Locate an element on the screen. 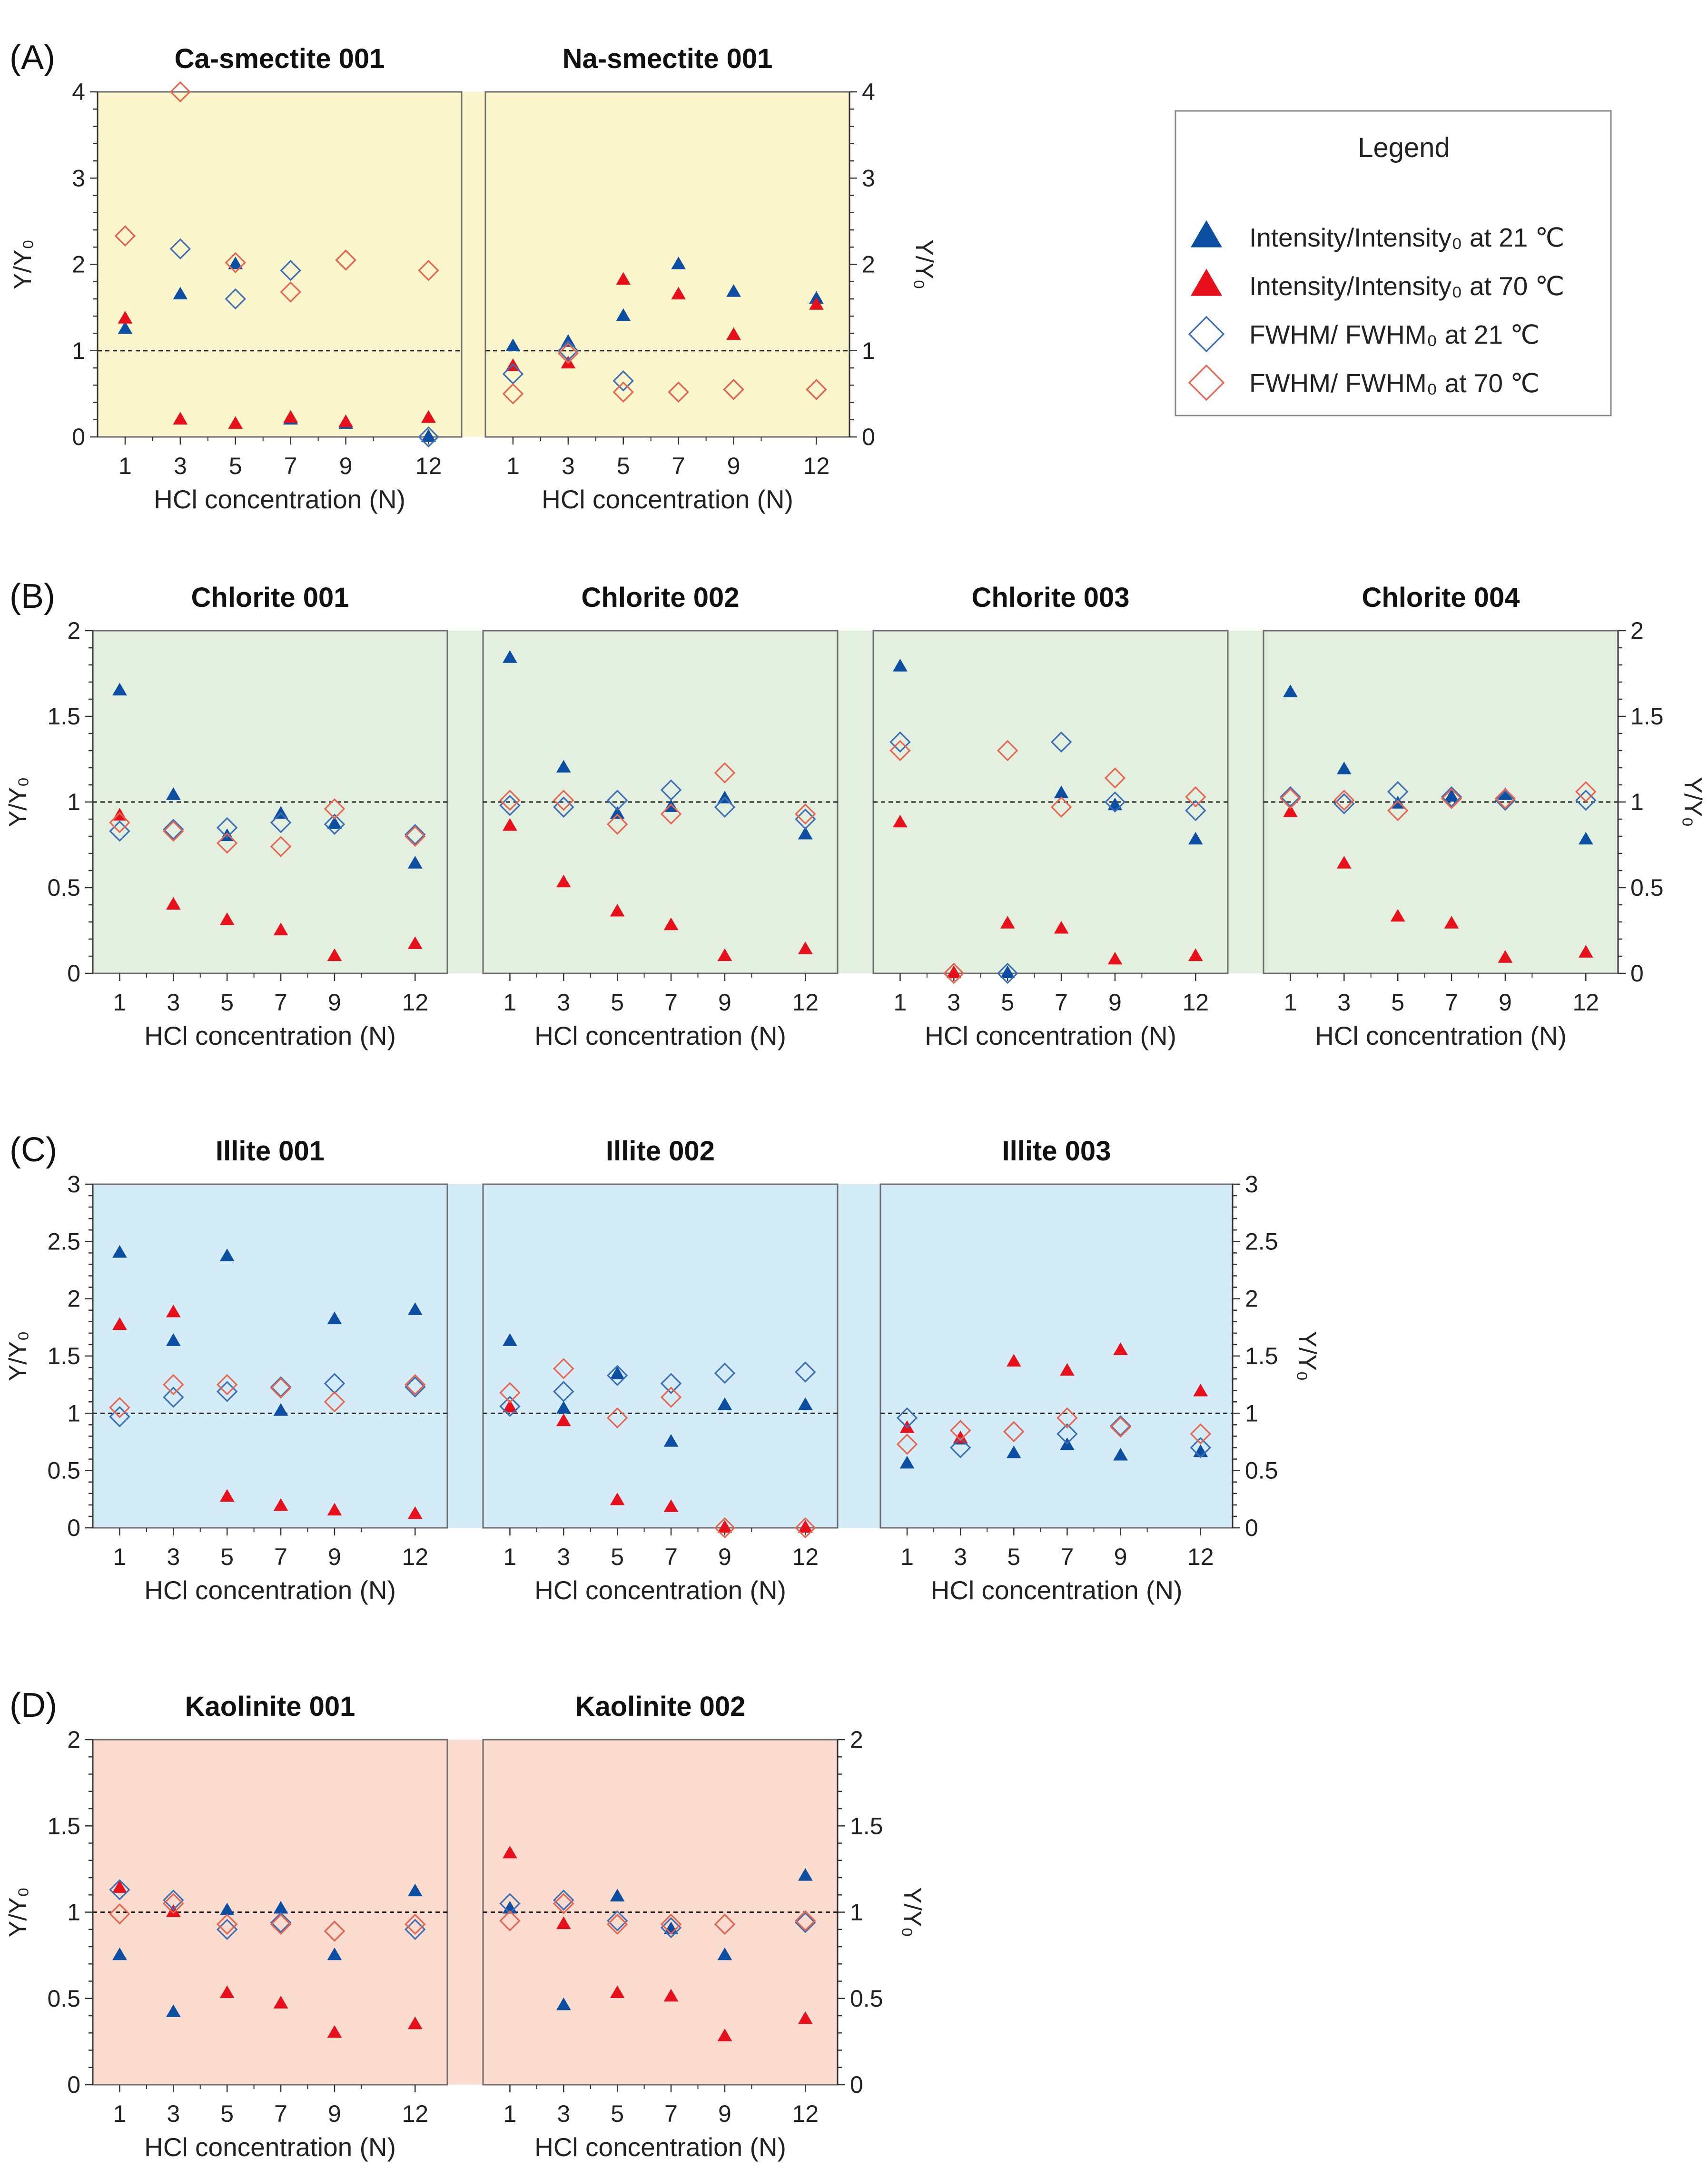 The height and width of the screenshot is (2178, 1708). chart-title: Chlorite 004 is located at coordinates (1441, 598).